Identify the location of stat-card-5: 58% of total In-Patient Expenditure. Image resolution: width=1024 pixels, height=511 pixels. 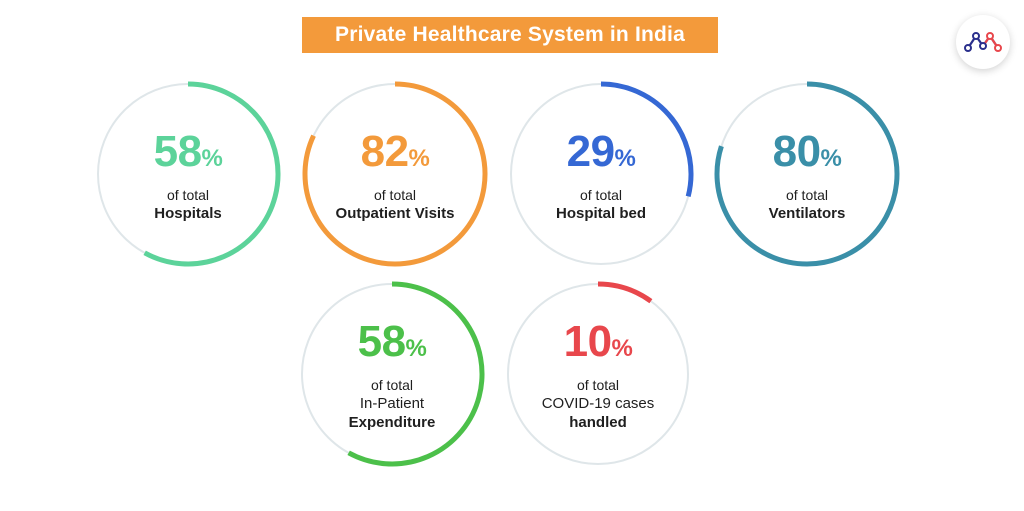
(392, 375).